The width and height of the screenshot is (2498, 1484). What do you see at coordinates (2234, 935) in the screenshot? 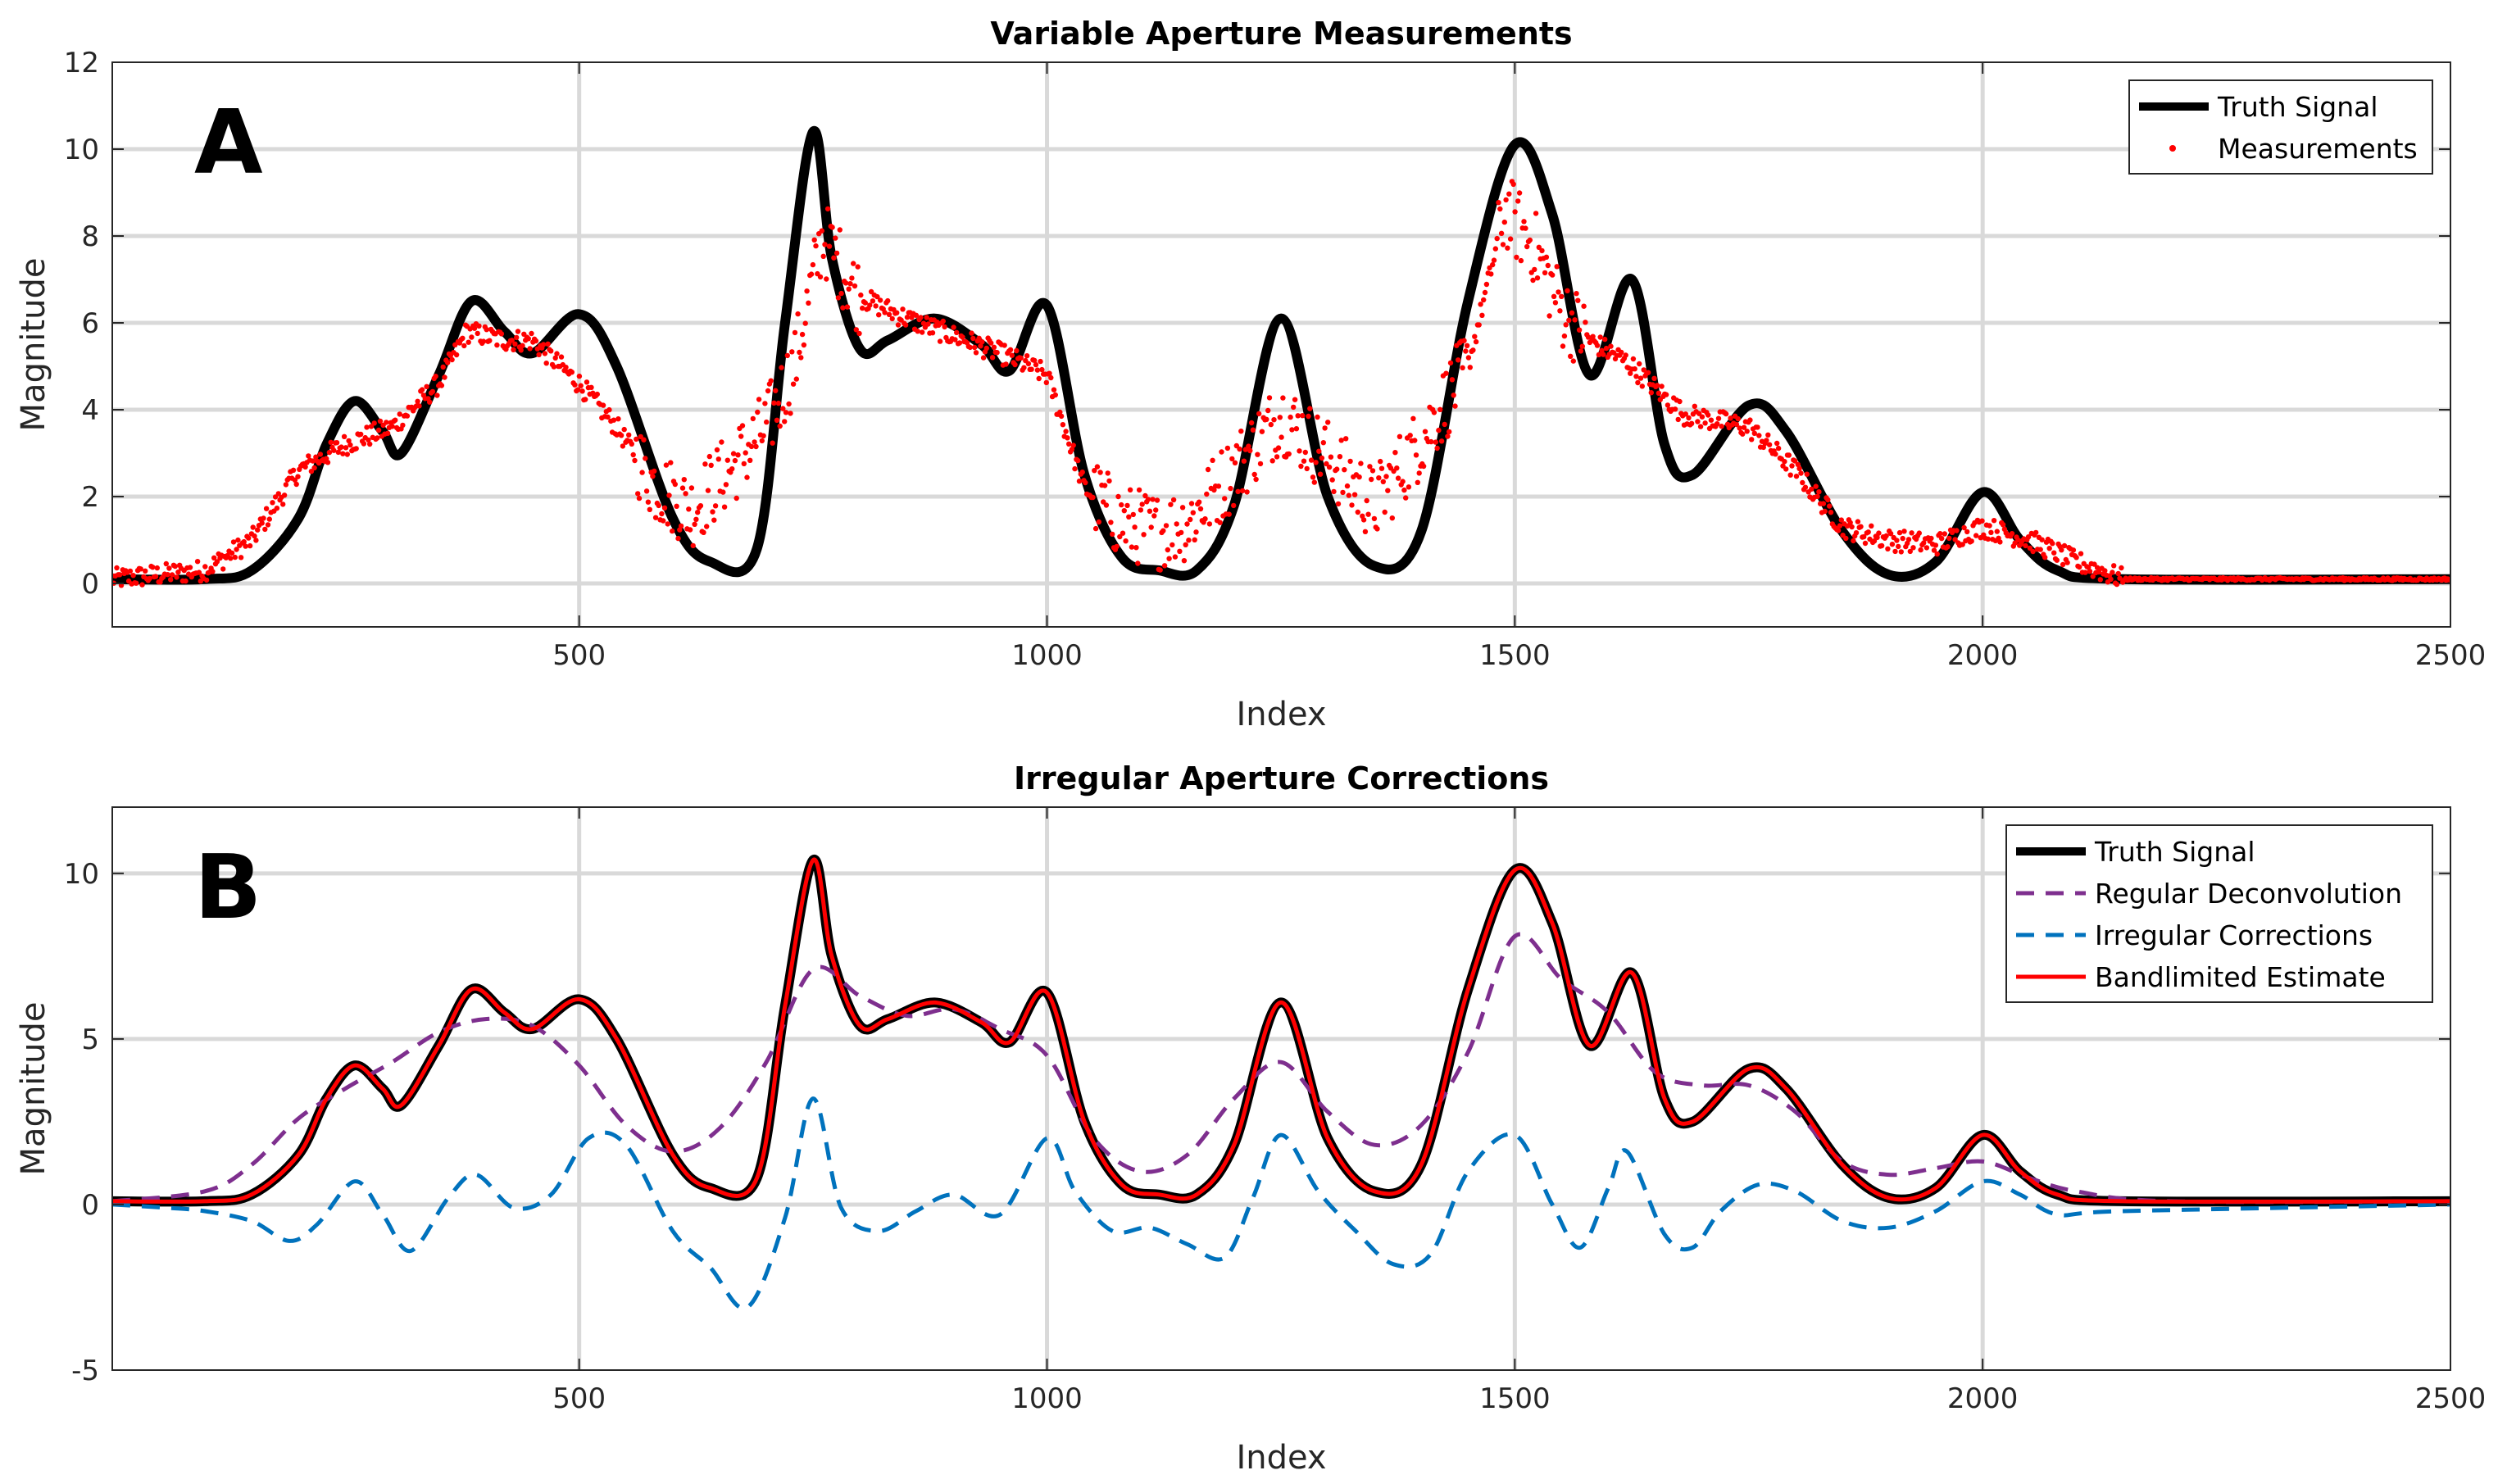
I see `legend-label-irregular-corrections: Irregular Corrections` at bounding box center [2234, 935].